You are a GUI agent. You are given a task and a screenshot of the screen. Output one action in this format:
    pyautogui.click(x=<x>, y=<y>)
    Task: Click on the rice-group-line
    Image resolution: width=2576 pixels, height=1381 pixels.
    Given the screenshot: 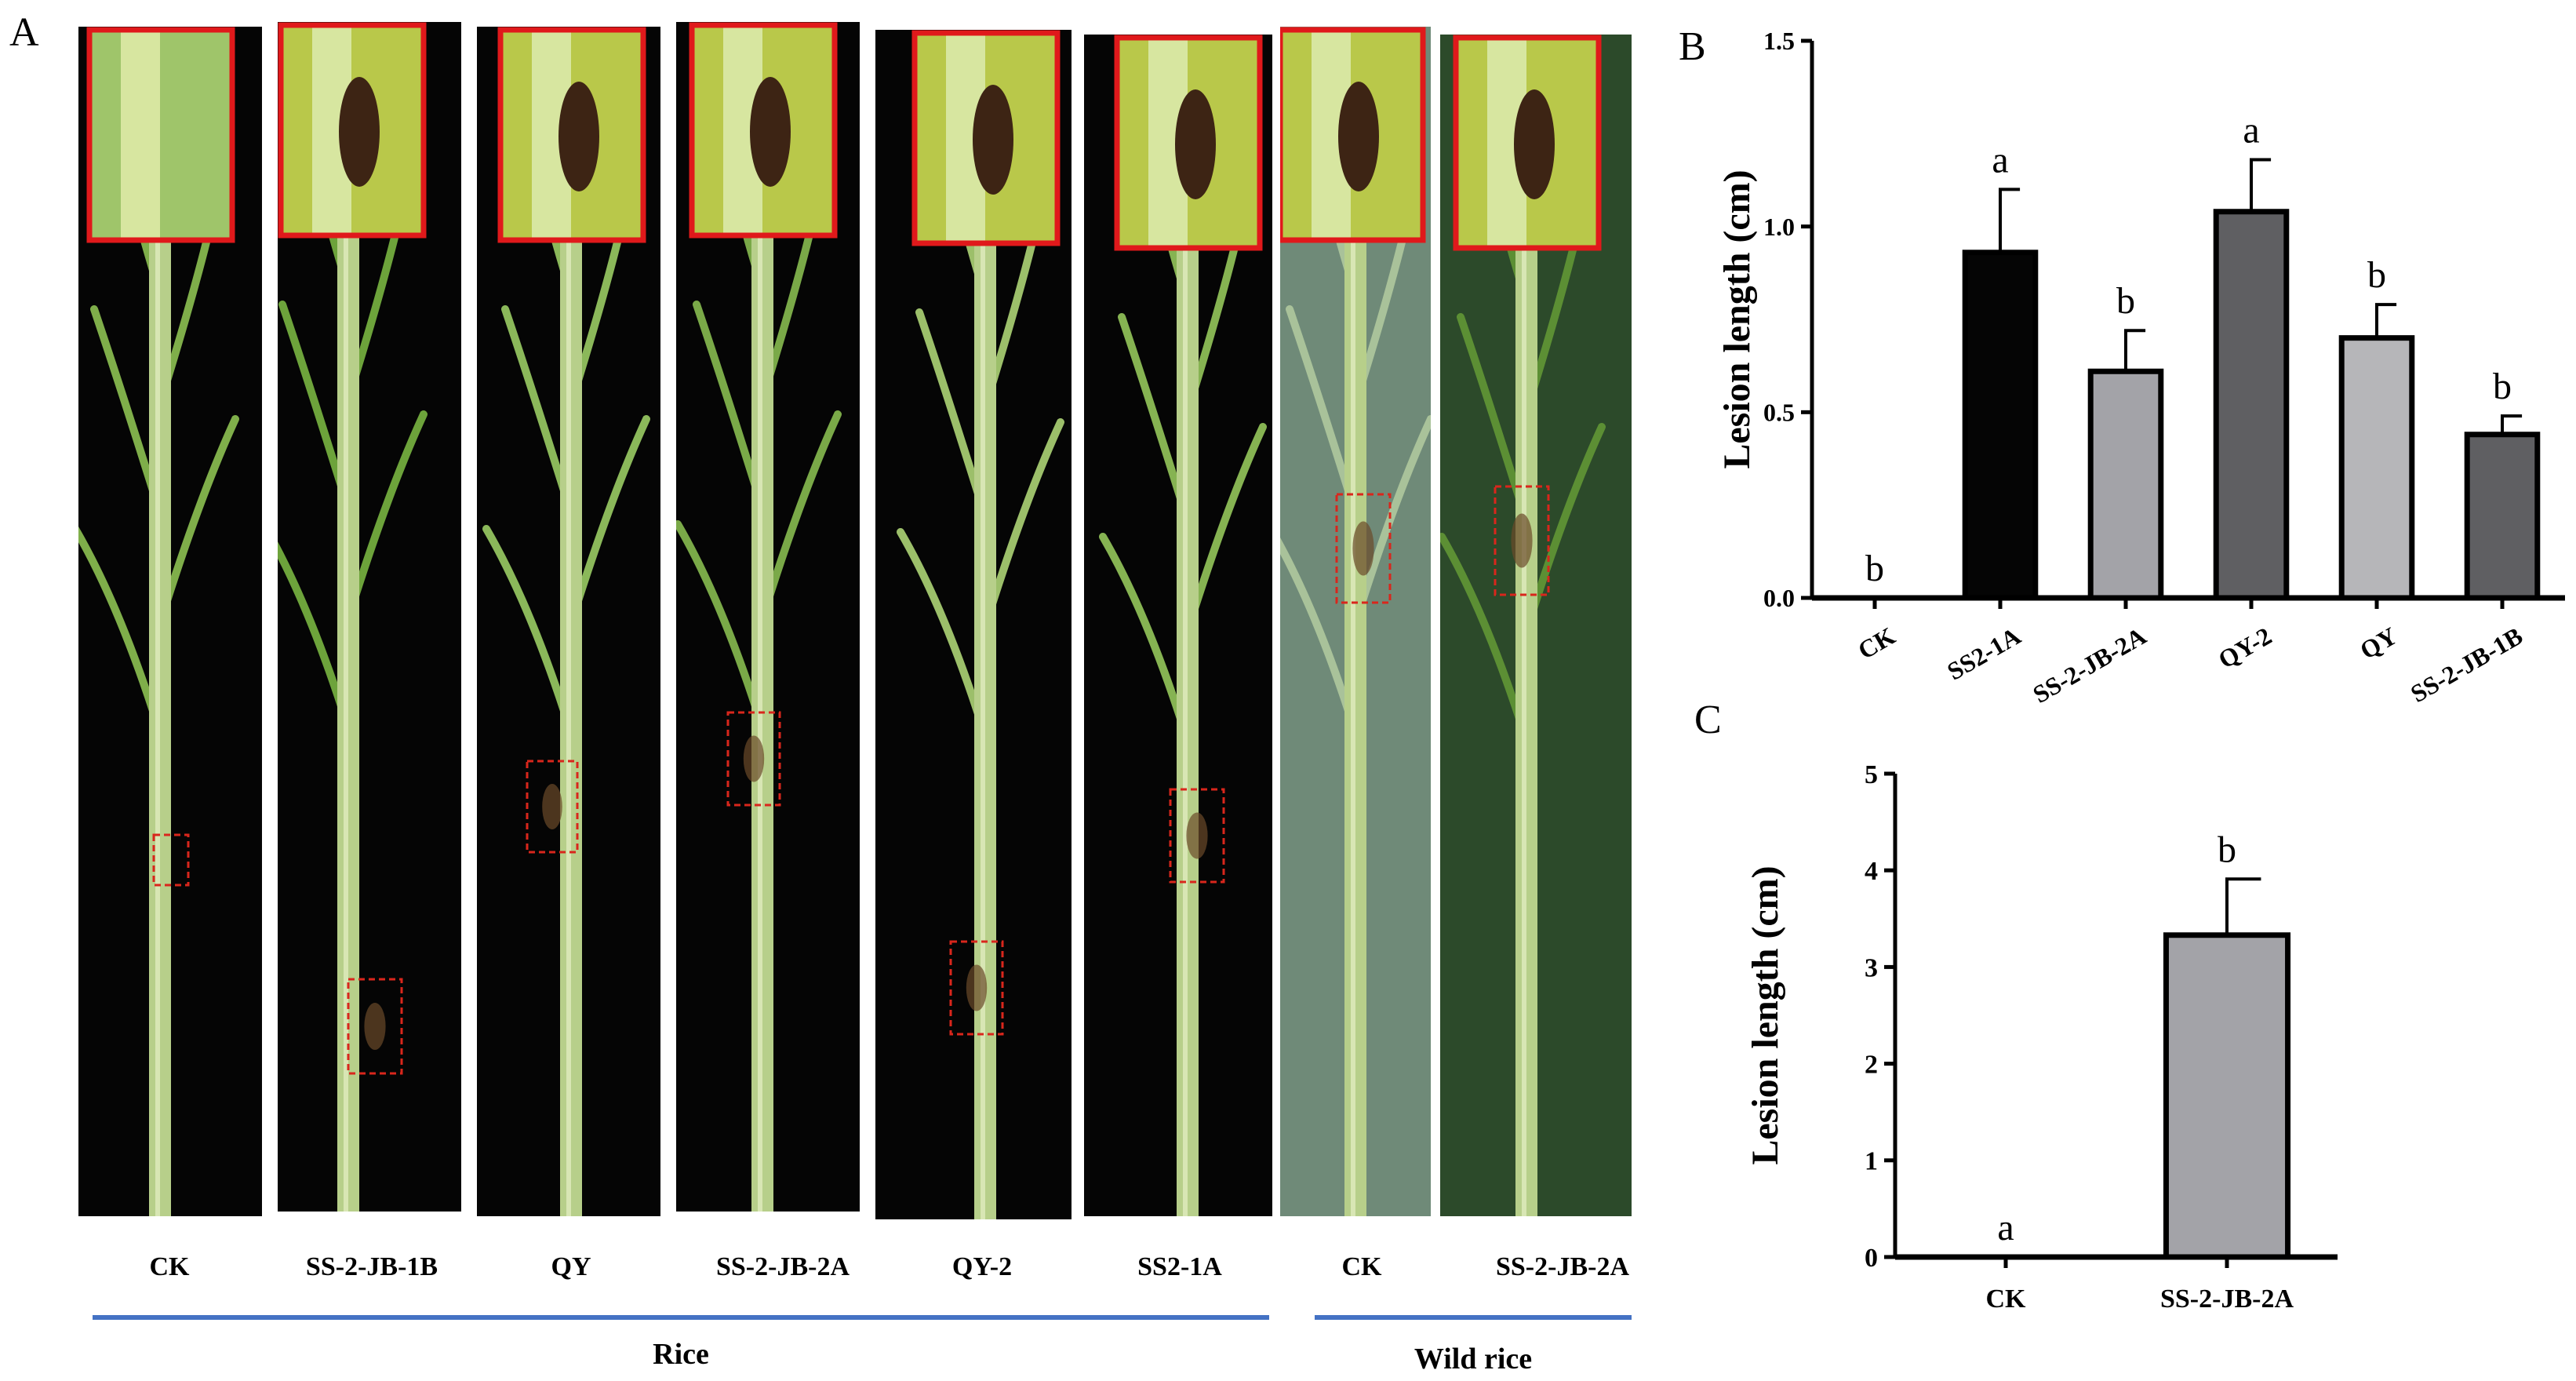 What is the action you would take?
    pyautogui.click(x=681, y=1318)
    